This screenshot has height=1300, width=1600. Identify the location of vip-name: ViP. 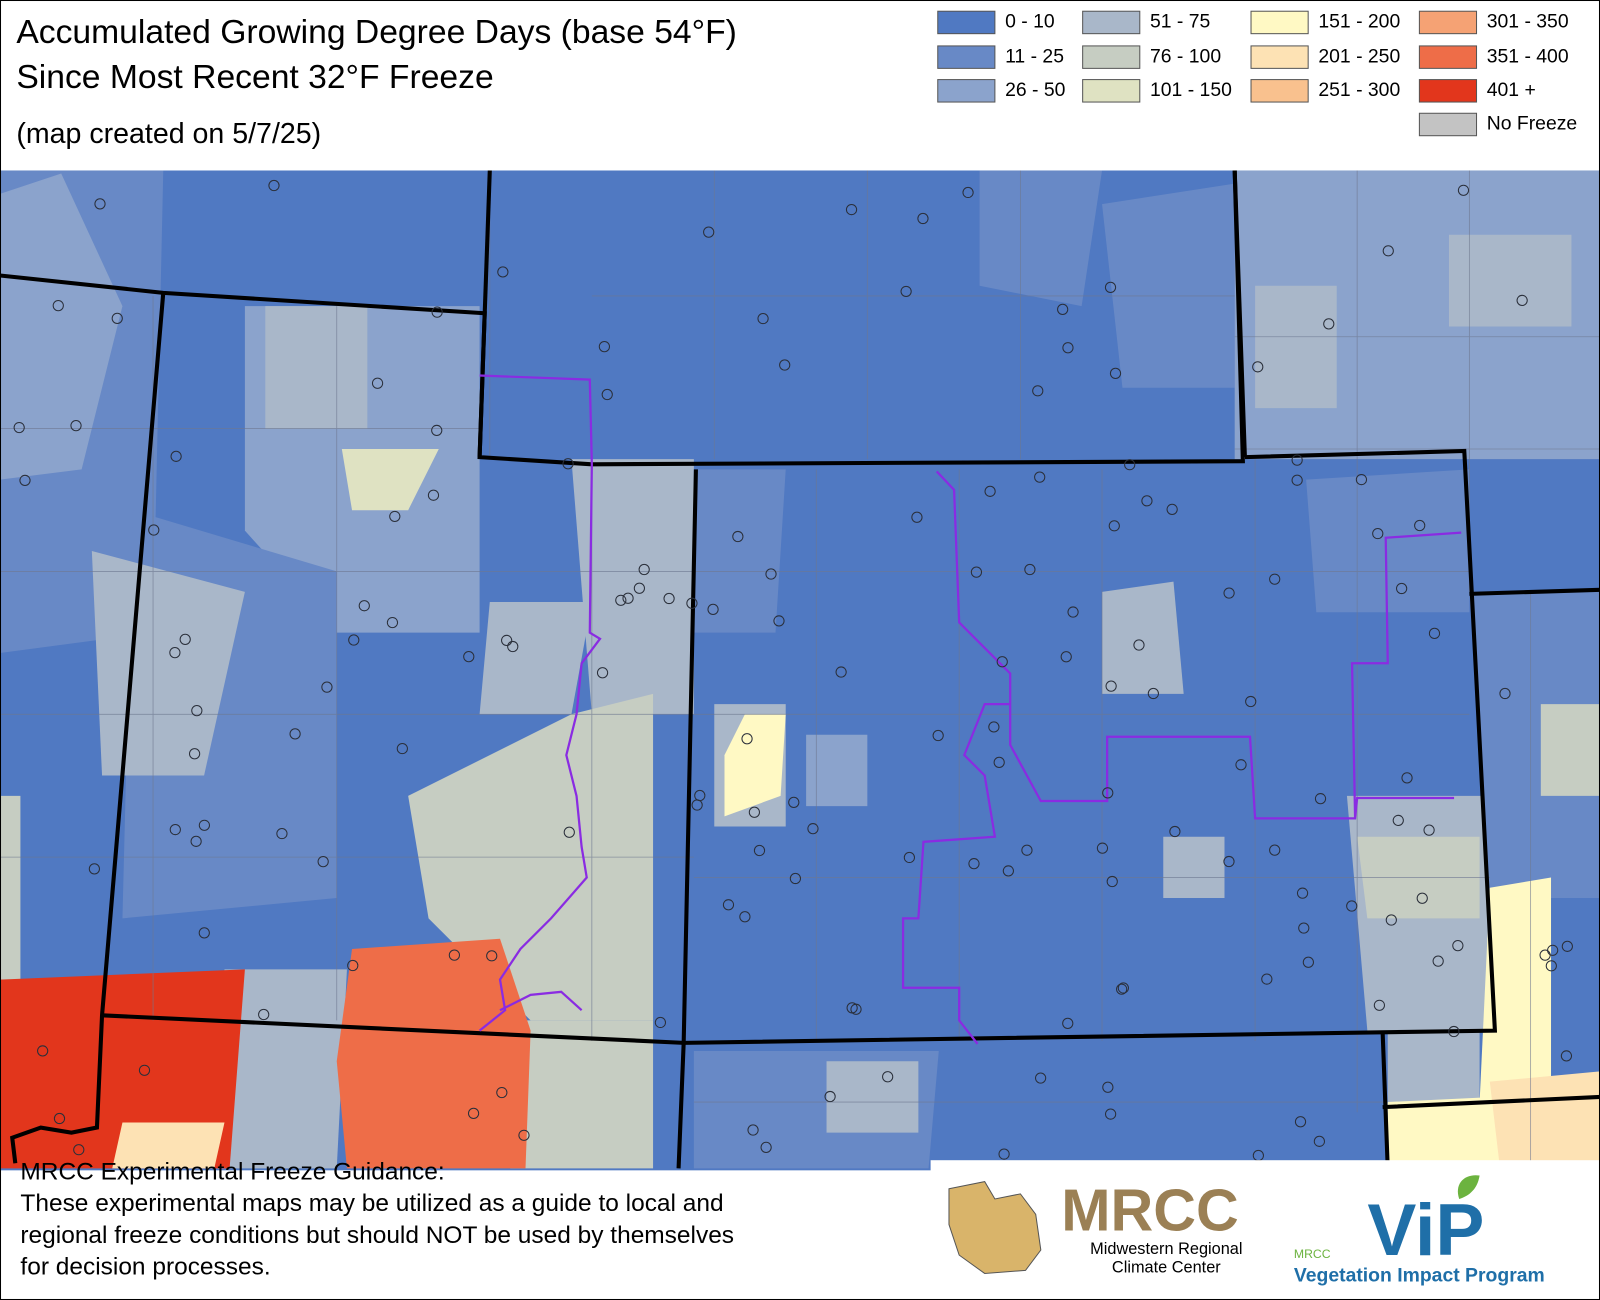
(1425, 1229).